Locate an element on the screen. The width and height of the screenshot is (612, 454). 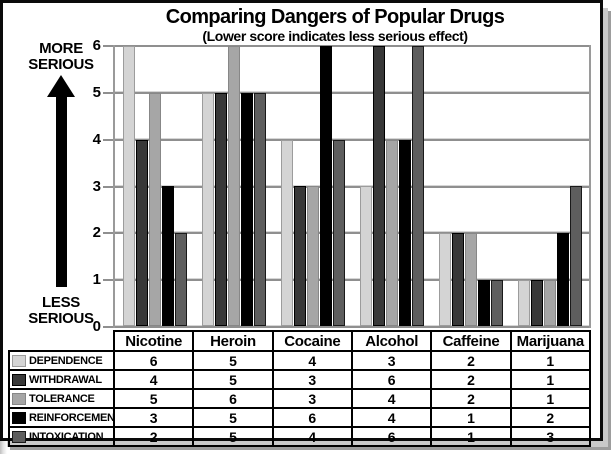
column-header-caffeine: Caffeine is located at coordinates (471, 341).